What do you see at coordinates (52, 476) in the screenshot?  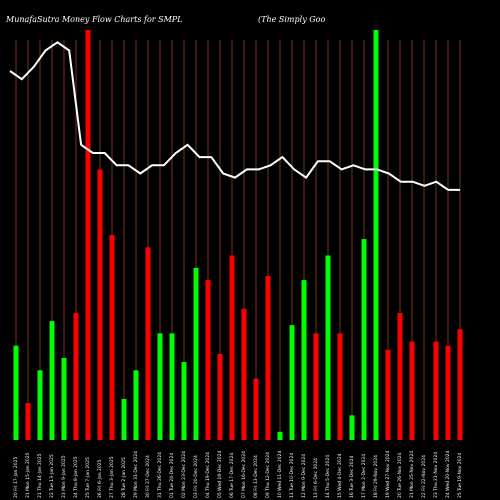 I see `x-tick-label: 22 Tue 13-Jan 2025` at bounding box center [52, 476].